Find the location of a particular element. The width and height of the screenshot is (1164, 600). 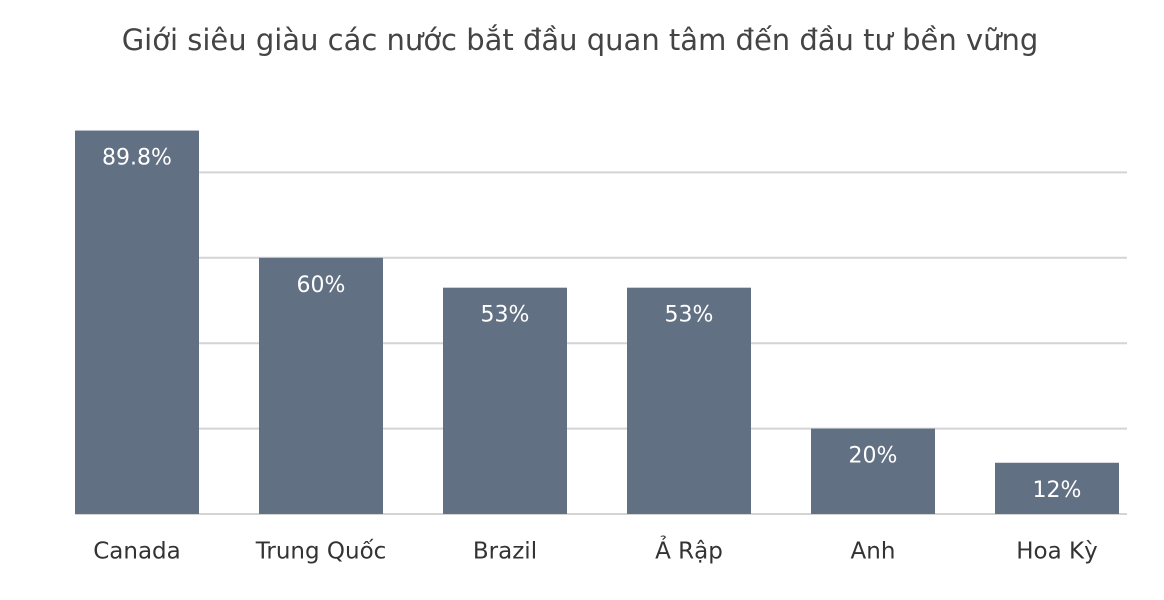

x-tick-label: Canada is located at coordinates (137, 552).